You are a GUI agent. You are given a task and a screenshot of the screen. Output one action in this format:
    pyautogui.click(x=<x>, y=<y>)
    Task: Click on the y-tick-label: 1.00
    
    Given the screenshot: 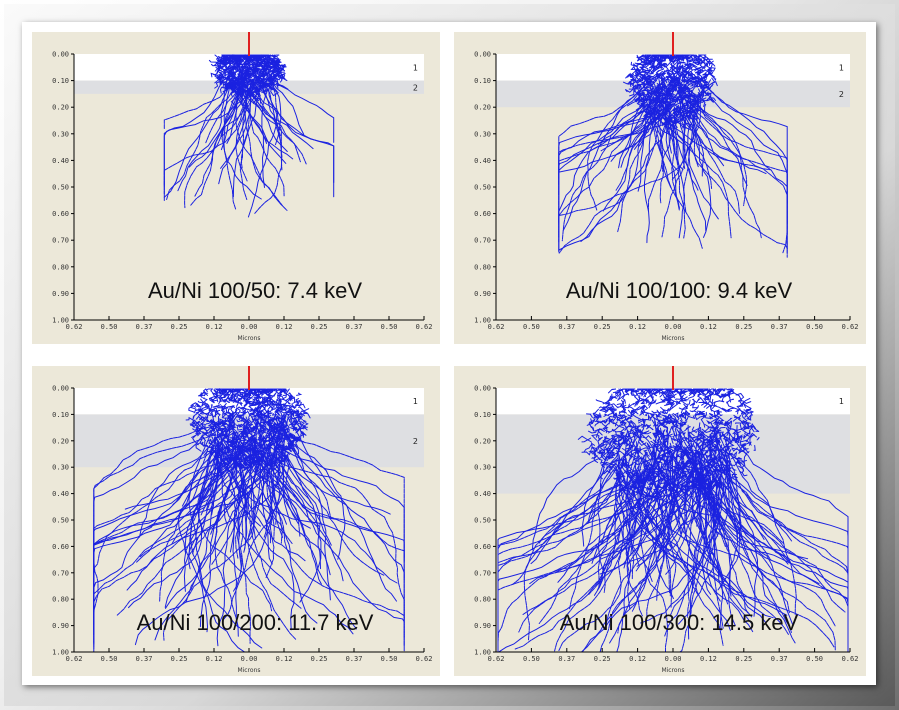 What is the action you would take?
    pyautogui.click(x=482, y=321)
    